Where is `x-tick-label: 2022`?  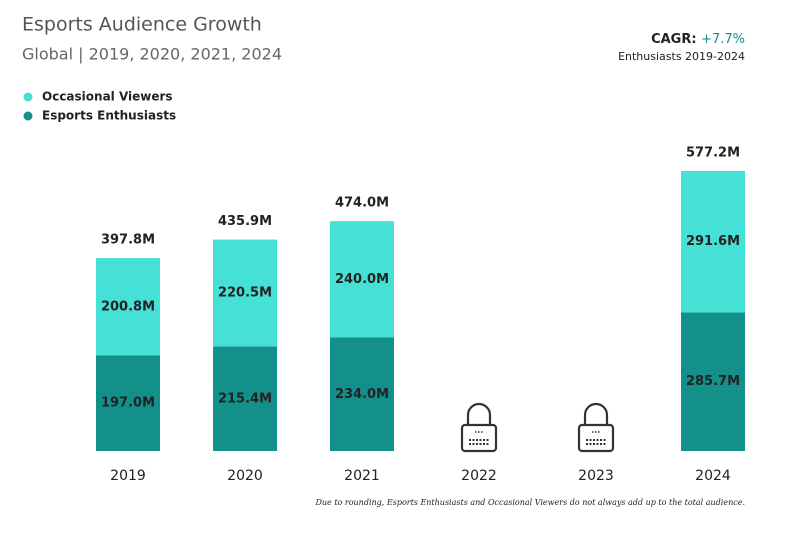 x-tick-label: 2022 is located at coordinates (479, 476).